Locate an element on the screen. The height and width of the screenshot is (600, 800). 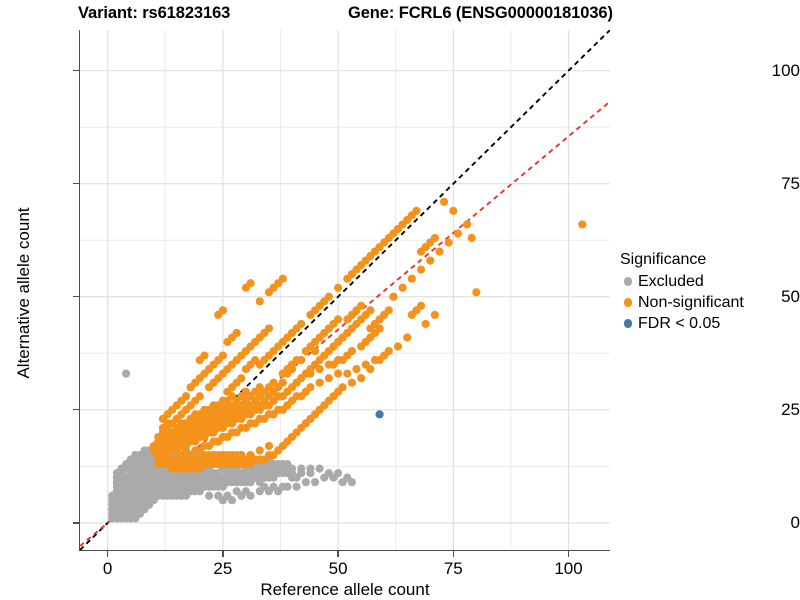
legend-item-excluded: Excluded is located at coordinates (709, 281).